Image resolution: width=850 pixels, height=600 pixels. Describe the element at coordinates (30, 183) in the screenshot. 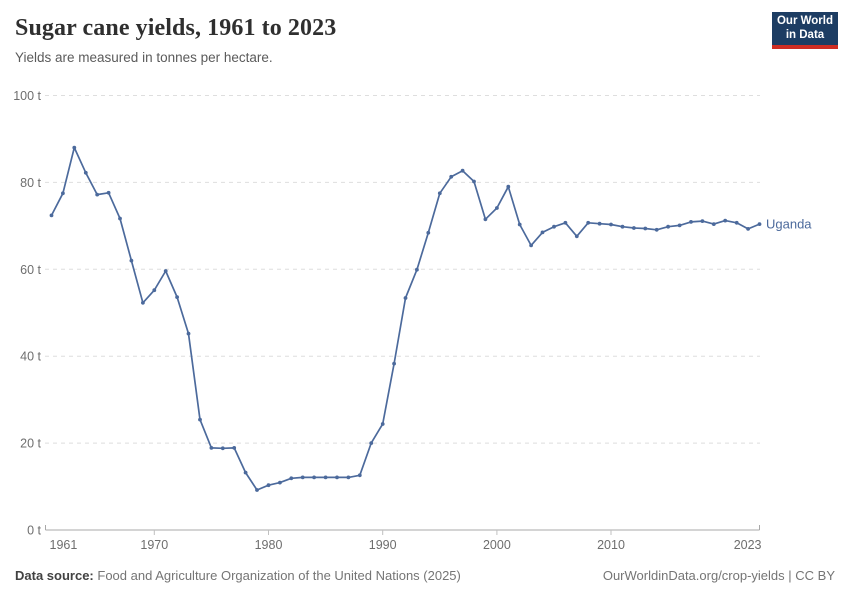

I see `y-axis-tick-label: 80 t` at that location.